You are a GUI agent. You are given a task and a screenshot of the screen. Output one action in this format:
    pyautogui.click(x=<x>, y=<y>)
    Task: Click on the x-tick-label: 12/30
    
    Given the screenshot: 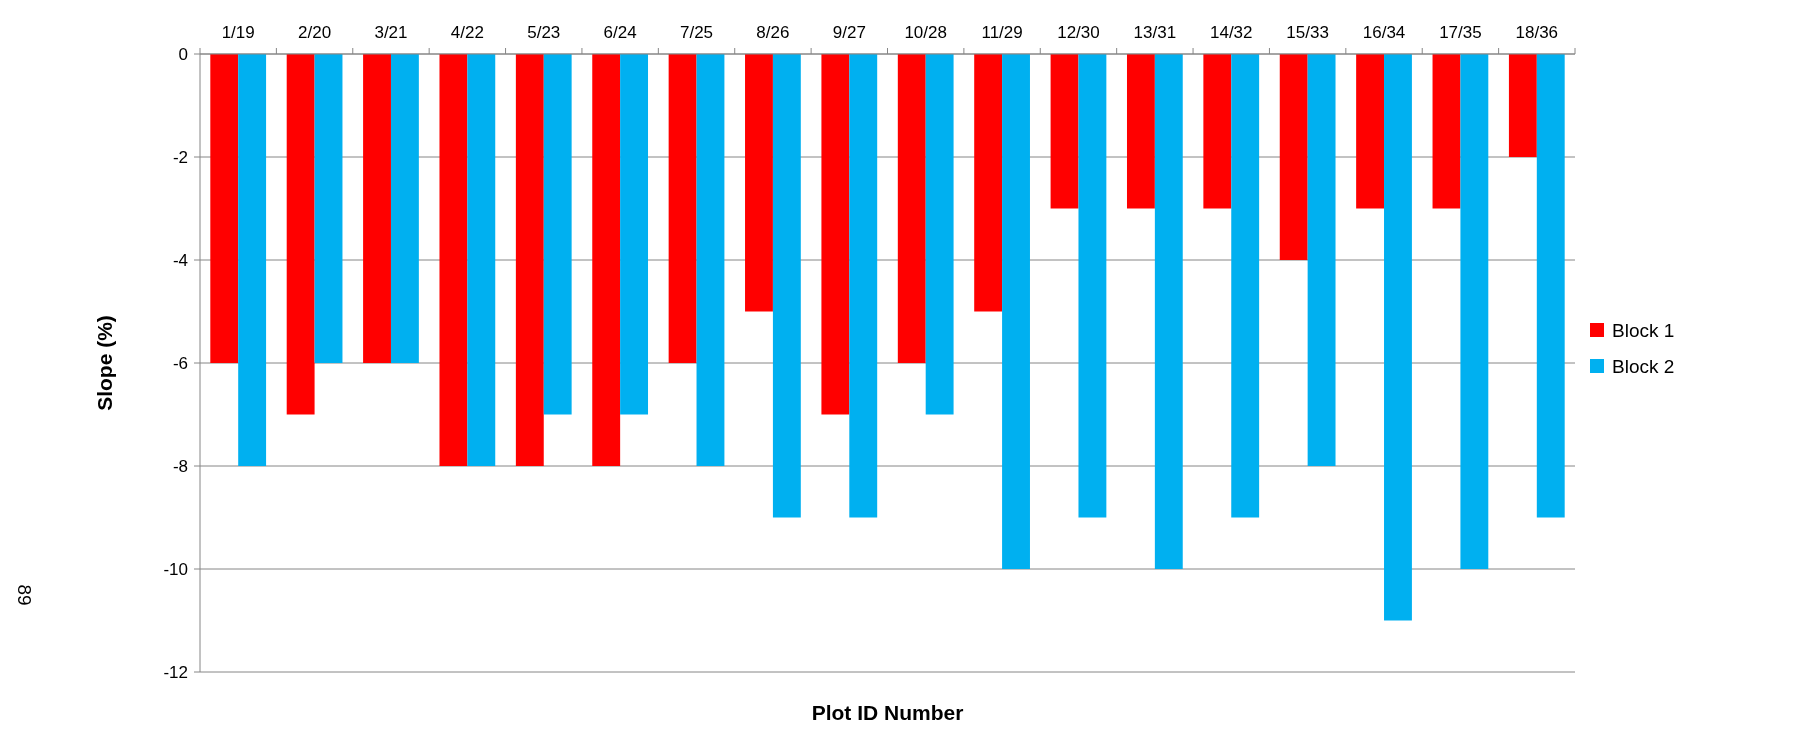 What is the action you would take?
    pyautogui.click(x=1078, y=32)
    